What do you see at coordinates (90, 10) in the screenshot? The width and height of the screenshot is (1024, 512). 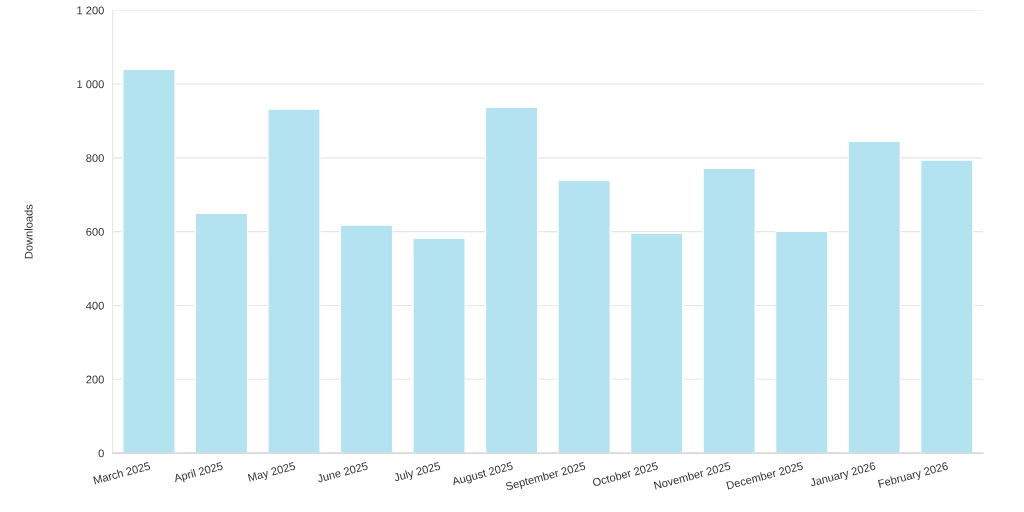 I see `y-tick-label: 1 200` at bounding box center [90, 10].